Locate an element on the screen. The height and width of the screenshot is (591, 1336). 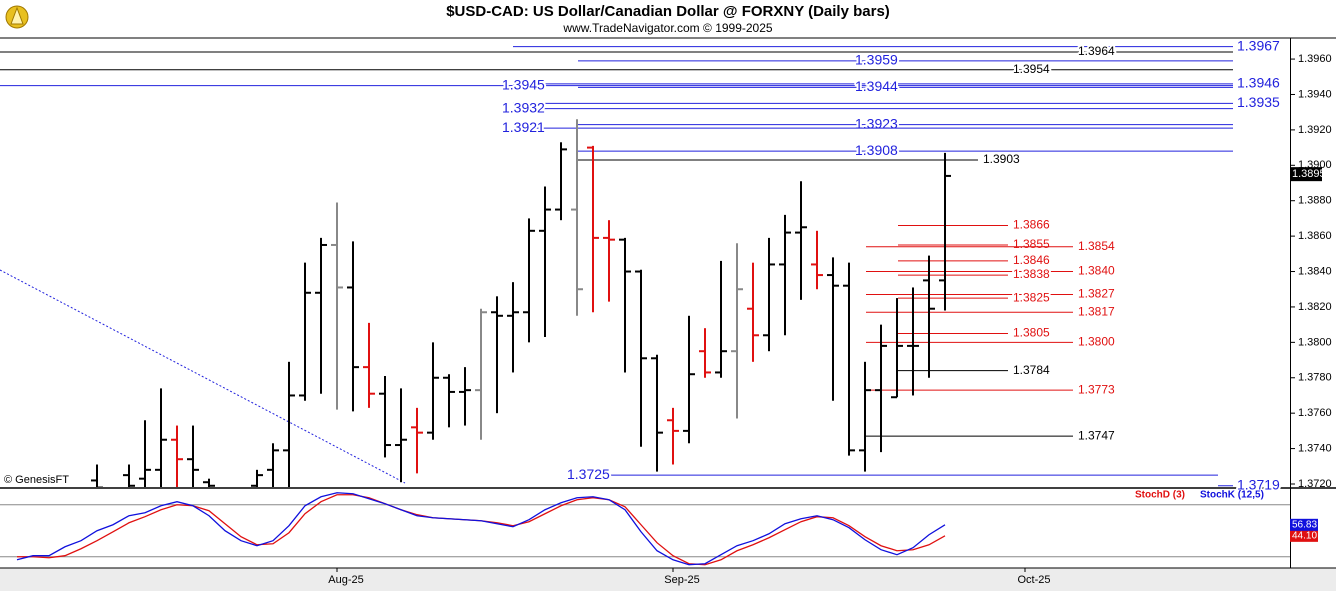
y-tick-label: 1.3720 is located at coordinates (1315, 484).